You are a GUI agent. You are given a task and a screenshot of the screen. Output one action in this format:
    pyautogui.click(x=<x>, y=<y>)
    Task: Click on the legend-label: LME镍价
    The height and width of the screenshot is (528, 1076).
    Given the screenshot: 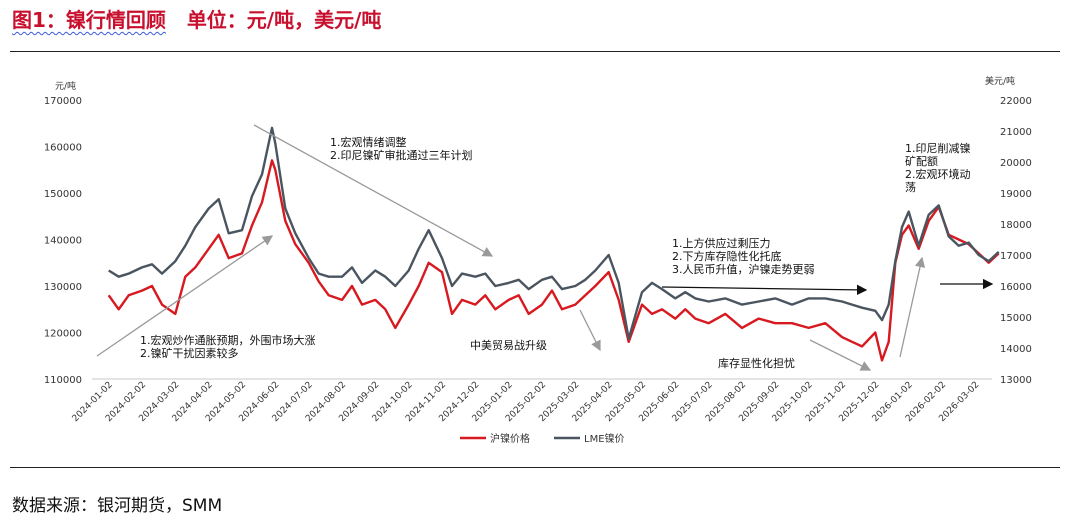 What is the action you would take?
    pyautogui.click(x=604, y=438)
    